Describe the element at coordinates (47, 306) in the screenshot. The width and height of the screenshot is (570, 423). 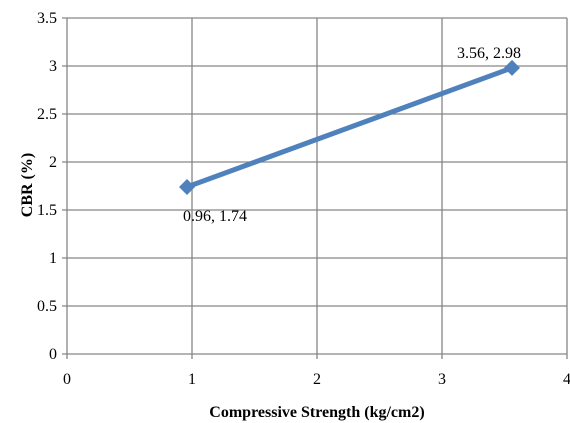
I see `y-tick-label: 0.5` at that location.